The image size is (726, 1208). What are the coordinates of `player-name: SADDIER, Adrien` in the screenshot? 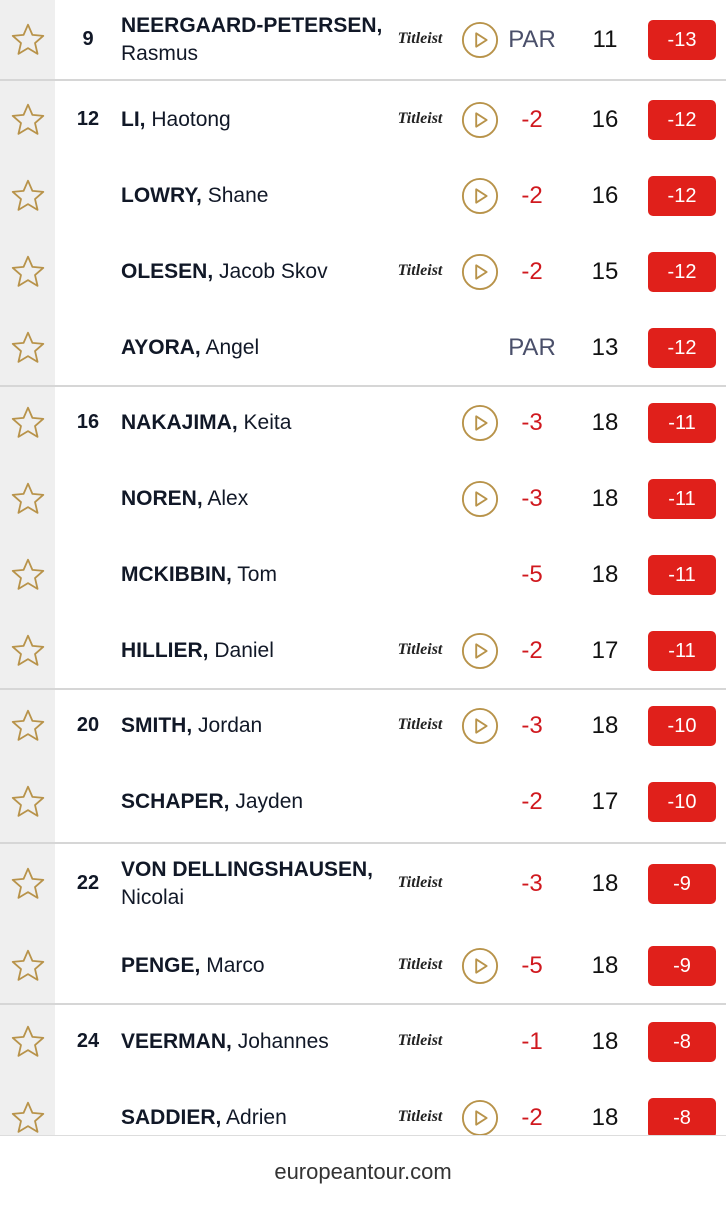 It's located at (256, 1118).